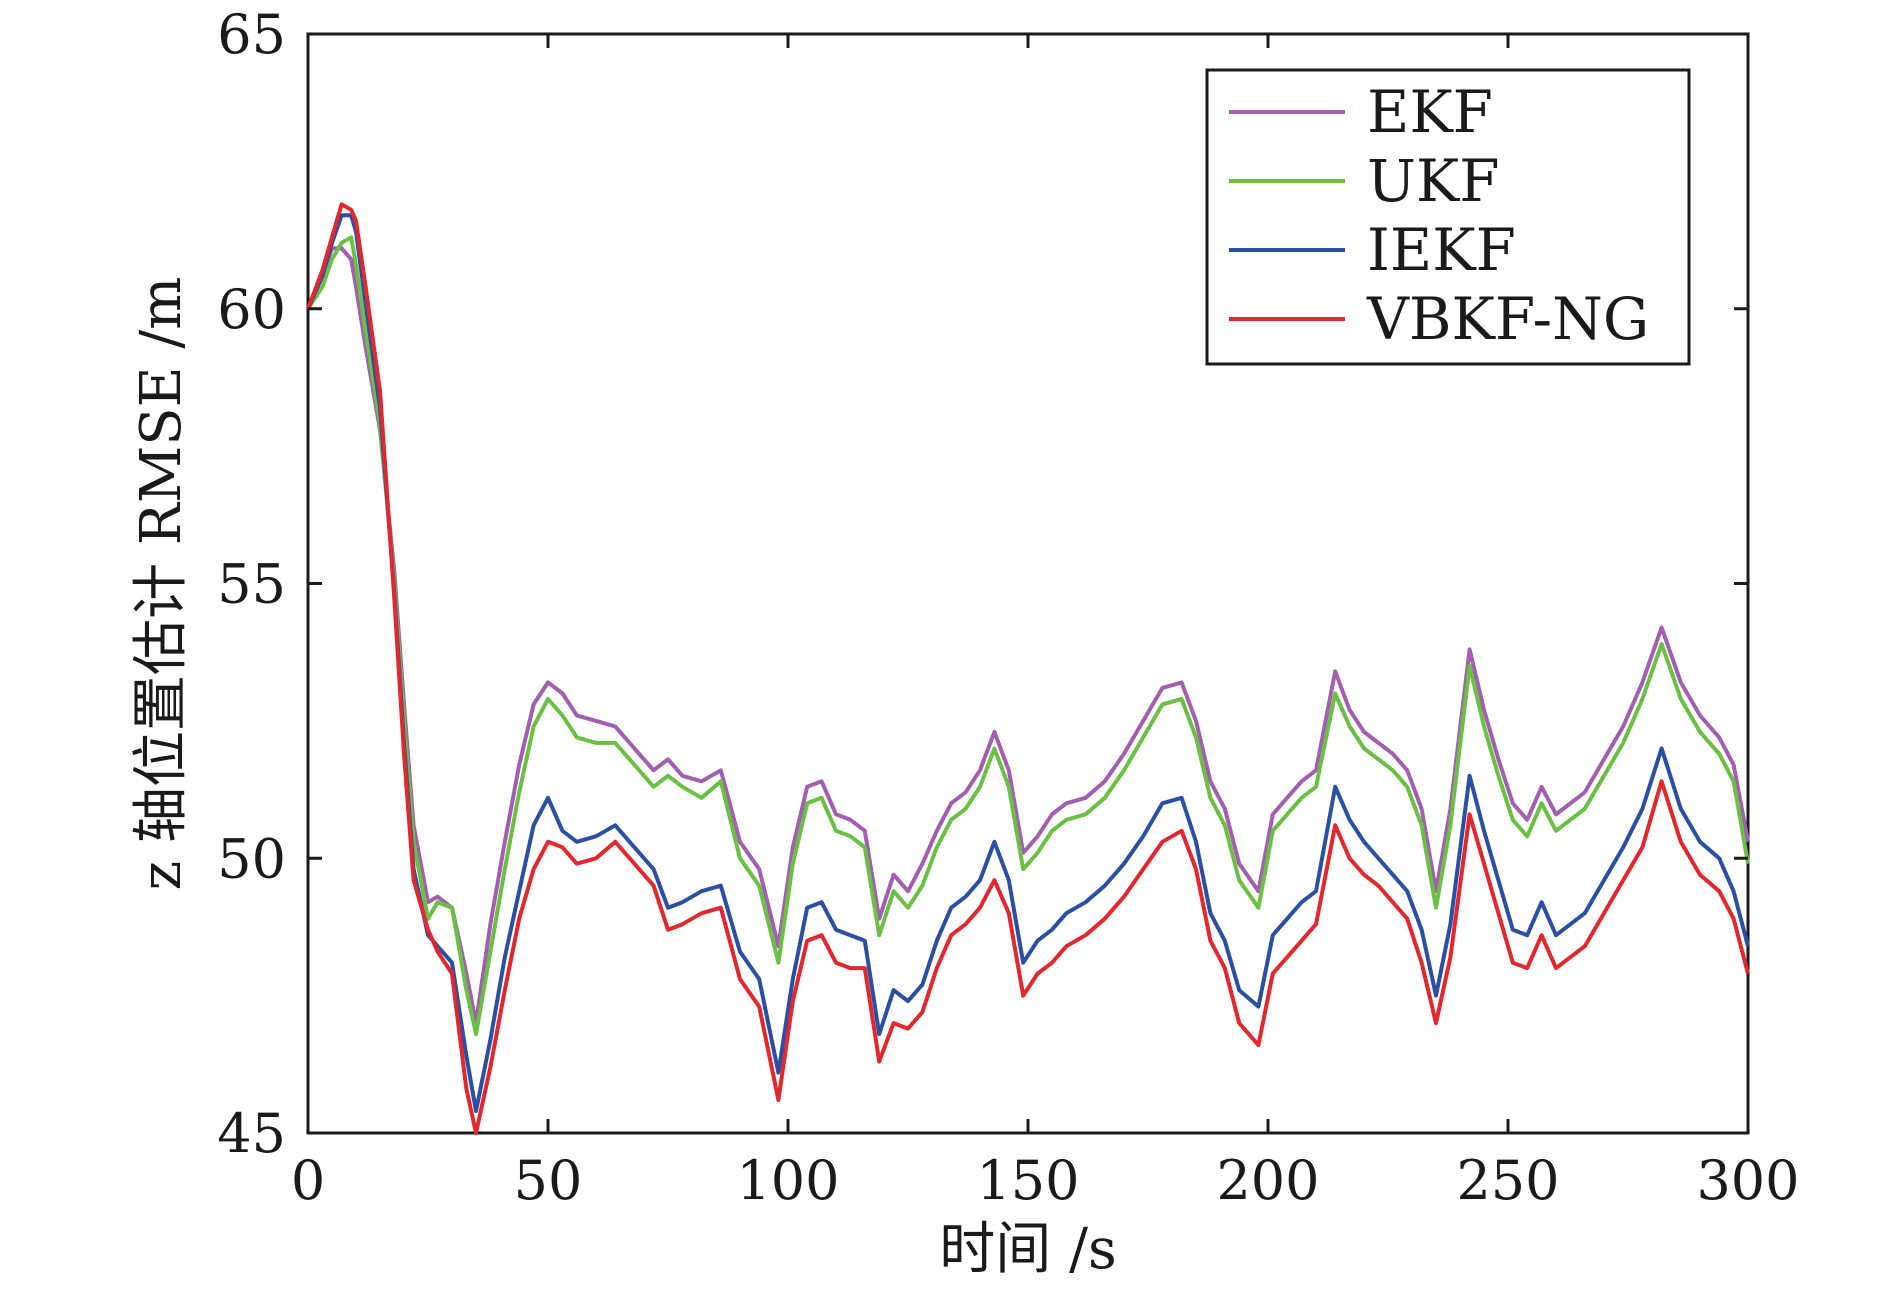  Describe the element at coordinates (161, 584) in the screenshot. I see `y-axis-label: z 轴位置估计 RMSE /m` at that location.